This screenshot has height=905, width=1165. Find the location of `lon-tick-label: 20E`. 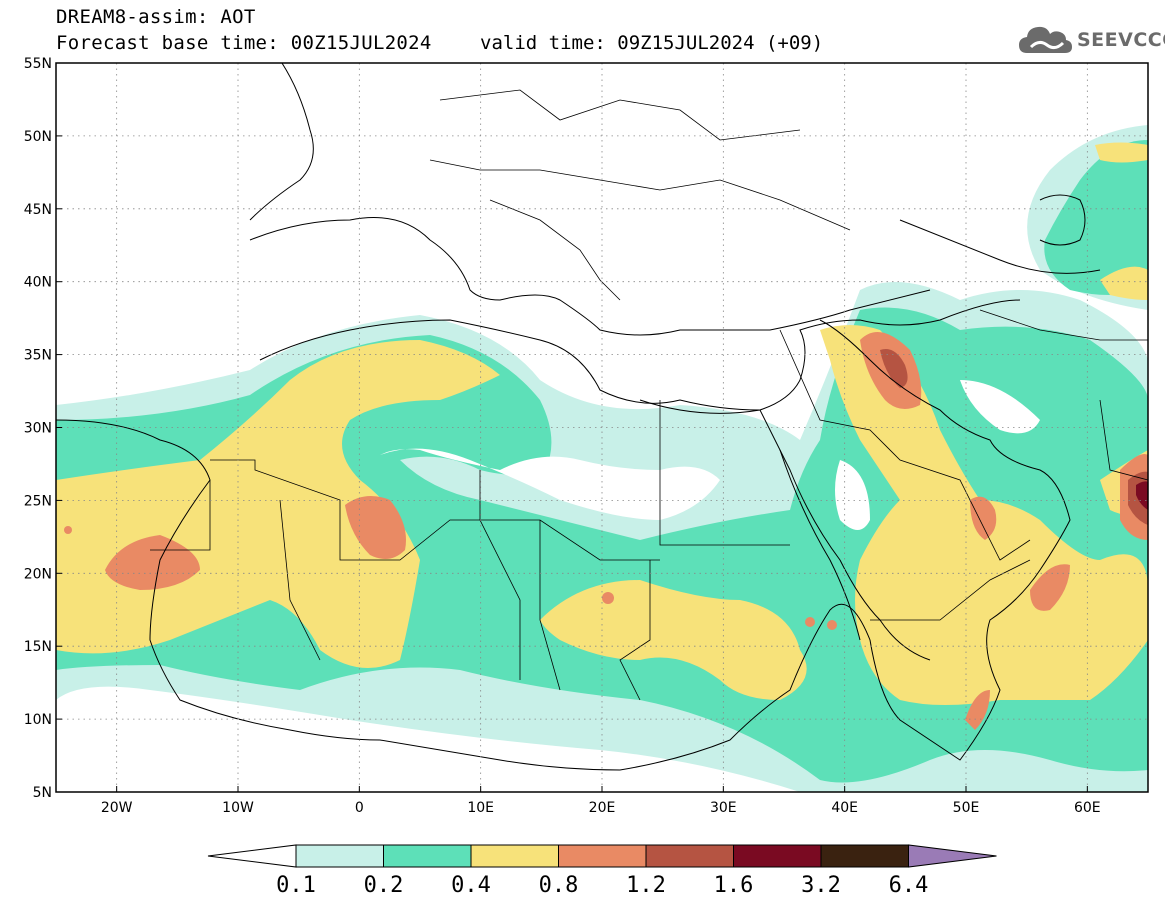

lon-tick-label: 20E is located at coordinates (602, 808).